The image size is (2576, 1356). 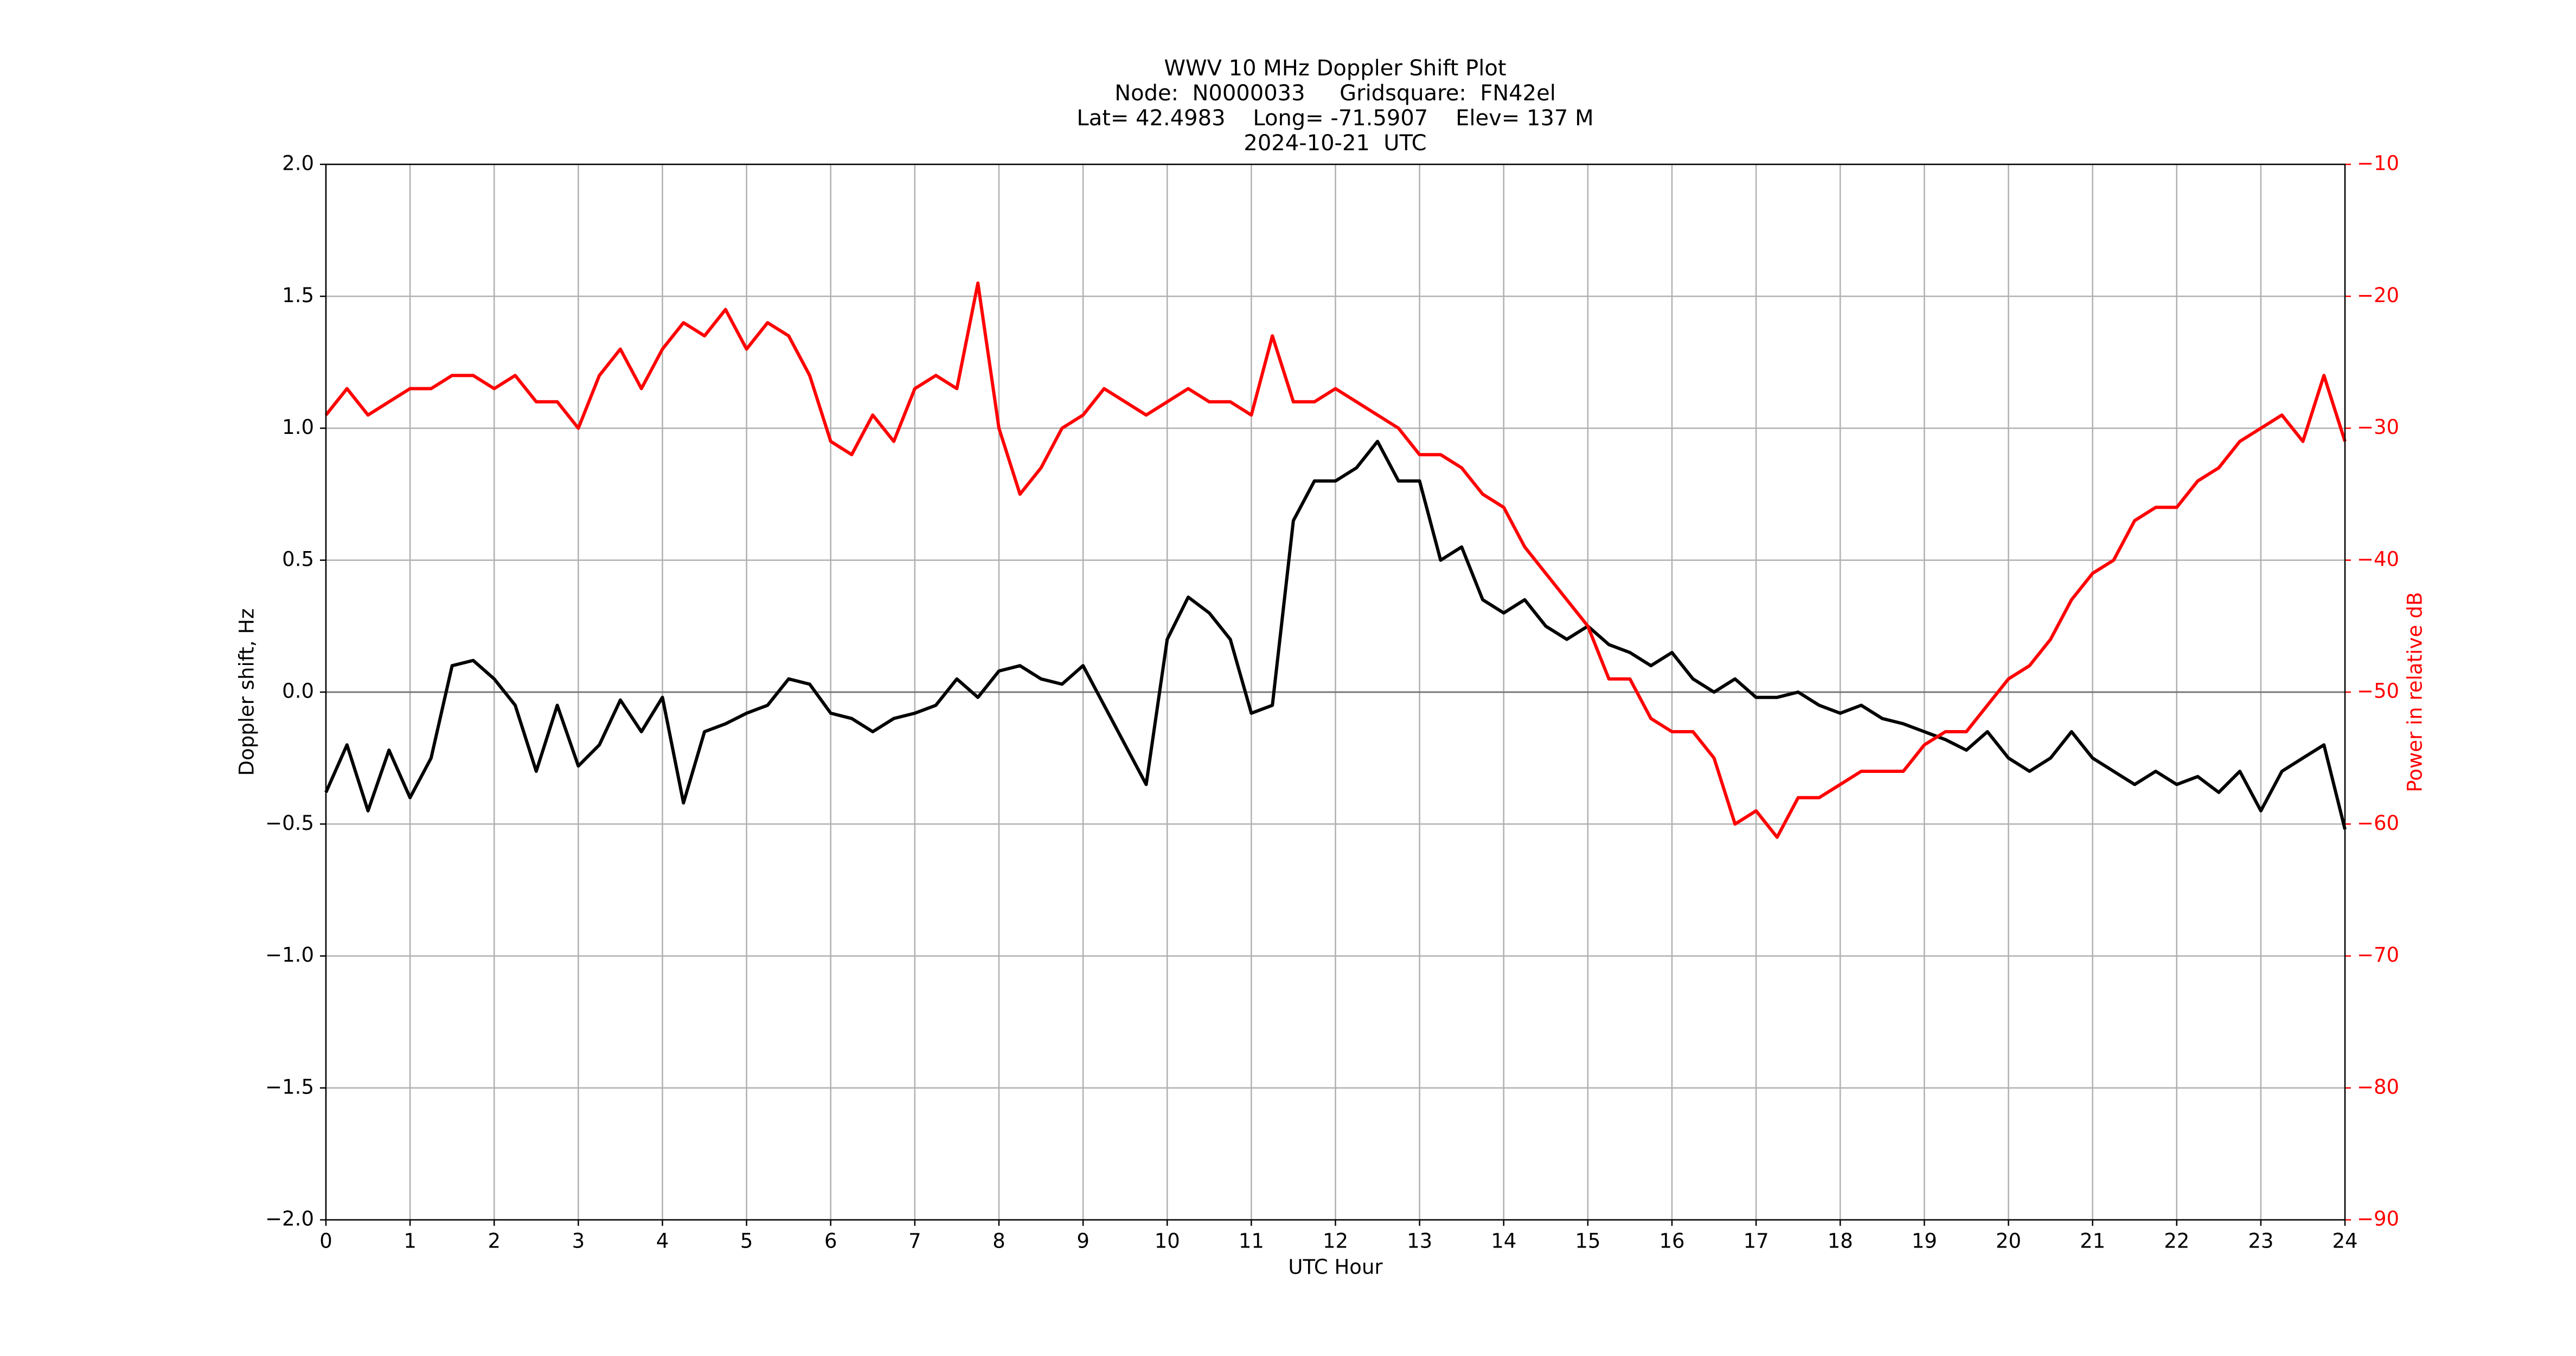 What do you see at coordinates (289, 823) in the screenshot?
I see `y-tick-label: −0.5` at bounding box center [289, 823].